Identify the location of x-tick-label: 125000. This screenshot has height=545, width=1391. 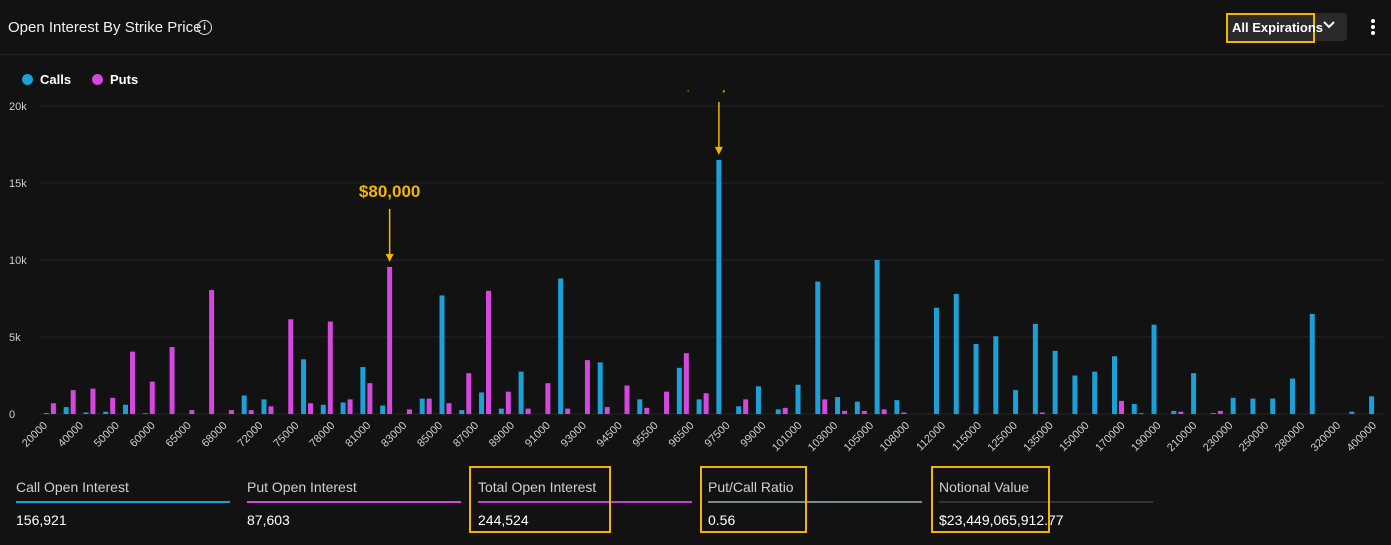
(1002, 437).